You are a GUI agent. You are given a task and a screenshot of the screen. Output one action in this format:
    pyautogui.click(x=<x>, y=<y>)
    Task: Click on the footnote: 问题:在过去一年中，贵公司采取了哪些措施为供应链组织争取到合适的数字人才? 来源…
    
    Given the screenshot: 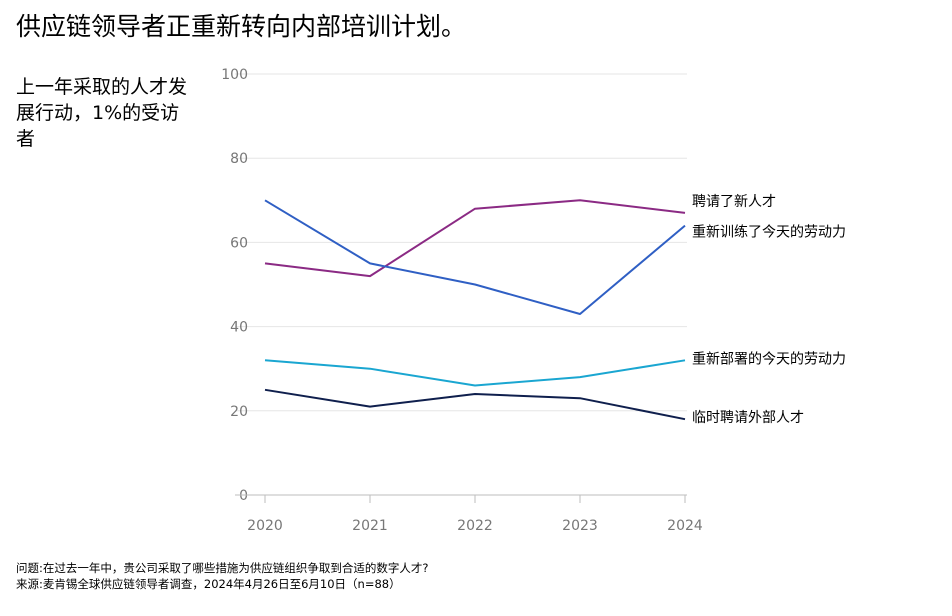 What is the action you would take?
    pyautogui.click(x=222, y=576)
    